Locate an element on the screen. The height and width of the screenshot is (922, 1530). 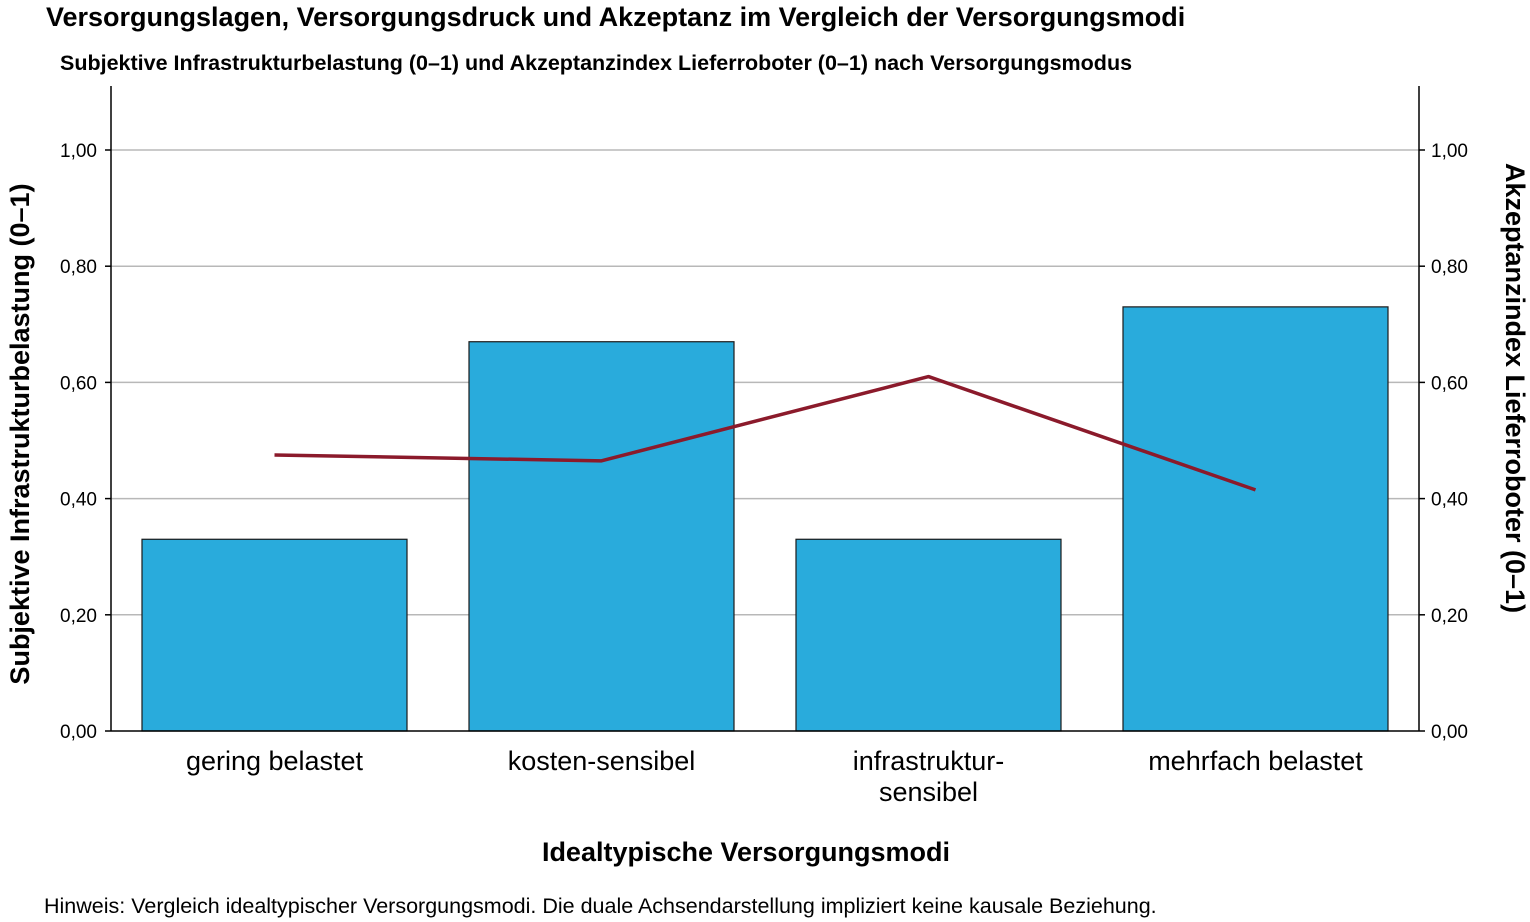
category-label-line: mehrfach belastet is located at coordinates (1255, 761).